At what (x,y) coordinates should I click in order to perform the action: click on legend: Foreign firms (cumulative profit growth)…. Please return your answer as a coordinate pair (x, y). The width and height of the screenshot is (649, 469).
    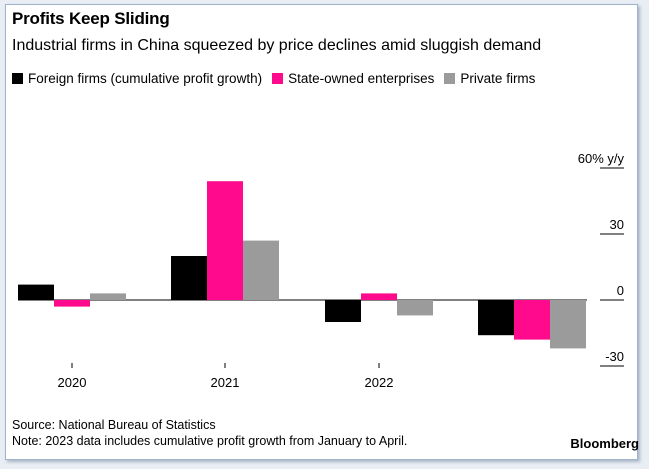
    Looking at the image, I should click on (278, 78).